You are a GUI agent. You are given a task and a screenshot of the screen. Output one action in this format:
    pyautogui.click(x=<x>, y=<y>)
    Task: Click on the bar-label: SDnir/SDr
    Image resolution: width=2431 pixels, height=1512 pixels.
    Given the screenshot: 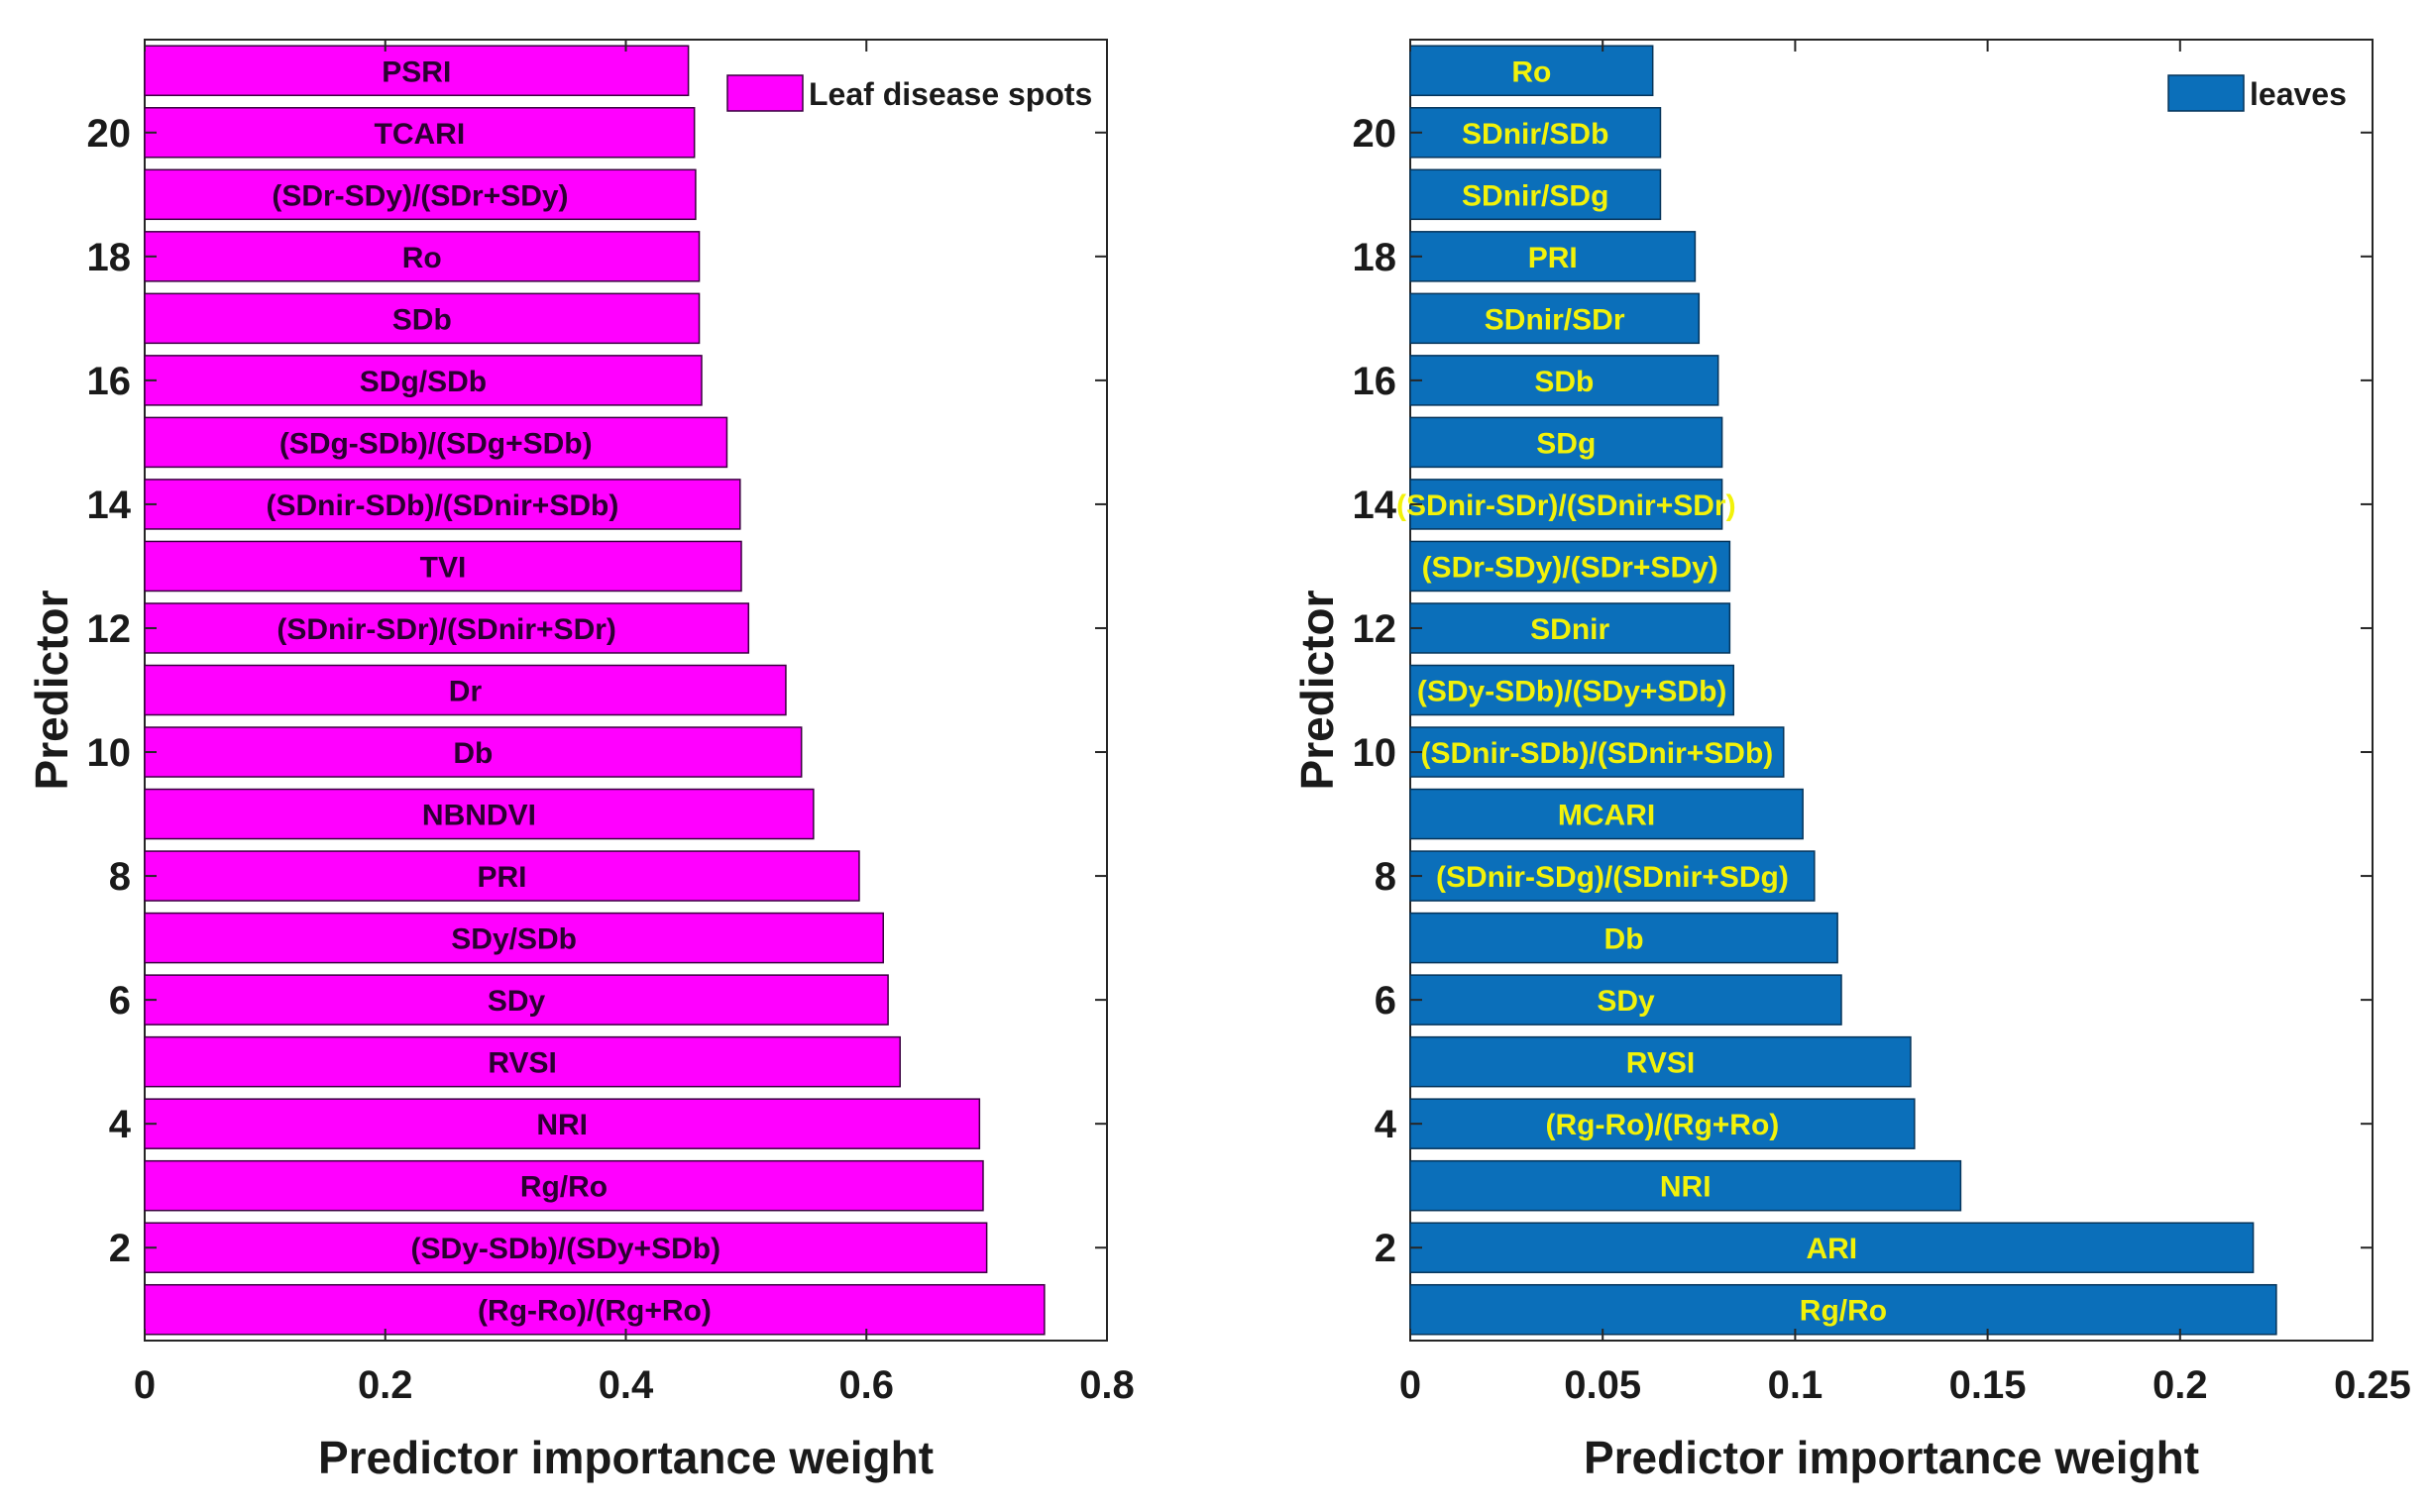 What is the action you would take?
    pyautogui.click(x=1555, y=320)
    